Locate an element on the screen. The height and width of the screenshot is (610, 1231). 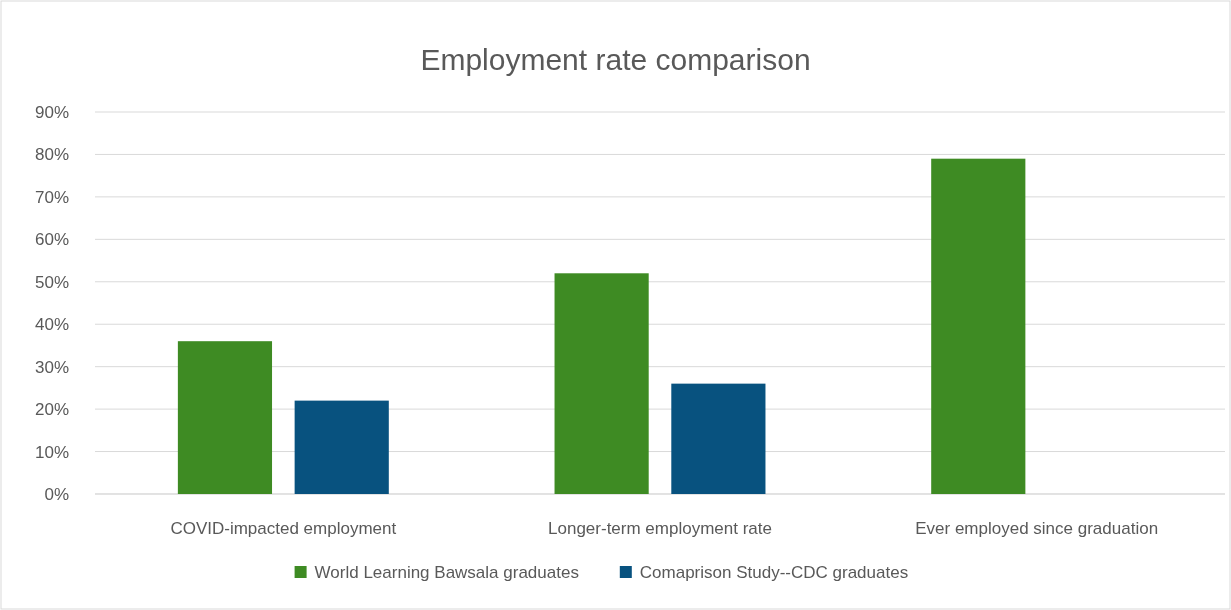
y-tick-label: 10% is located at coordinates (51, 452).